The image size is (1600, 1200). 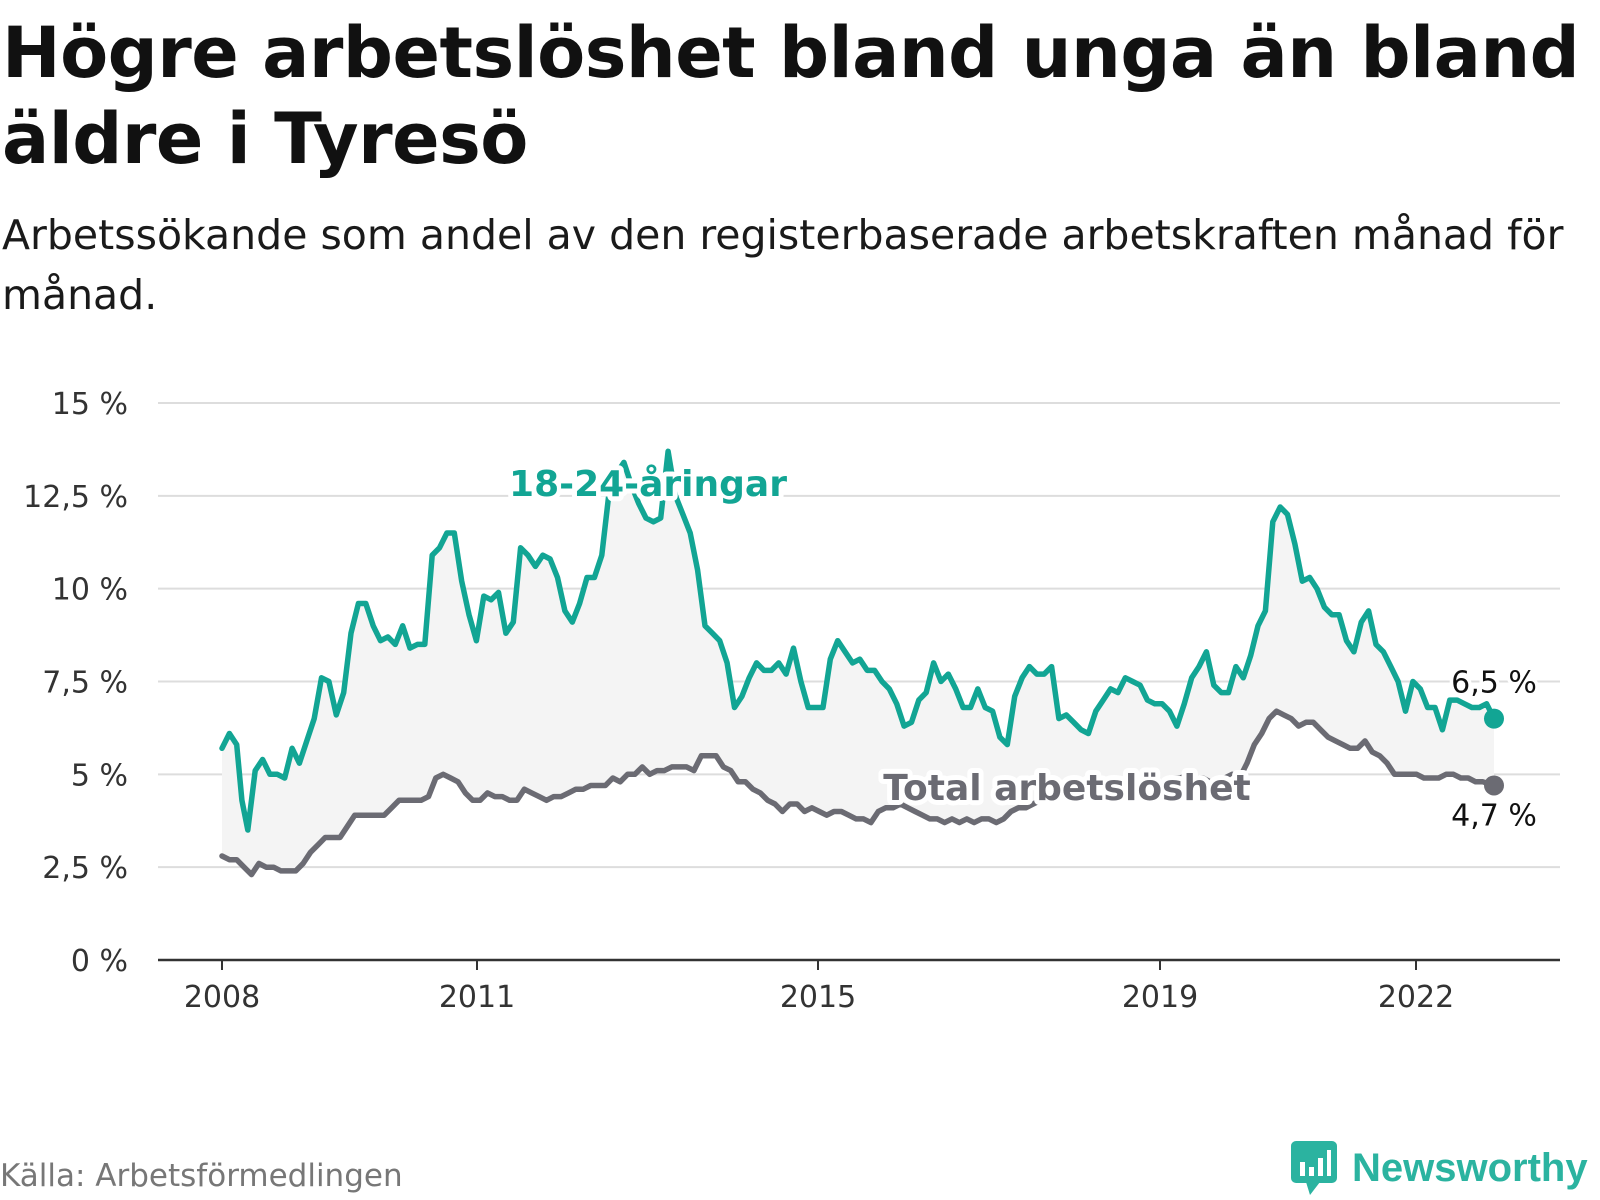 What do you see at coordinates (201, 1176) in the screenshot?
I see `source-note: Källa: Arbetsförmedlingen` at bounding box center [201, 1176].